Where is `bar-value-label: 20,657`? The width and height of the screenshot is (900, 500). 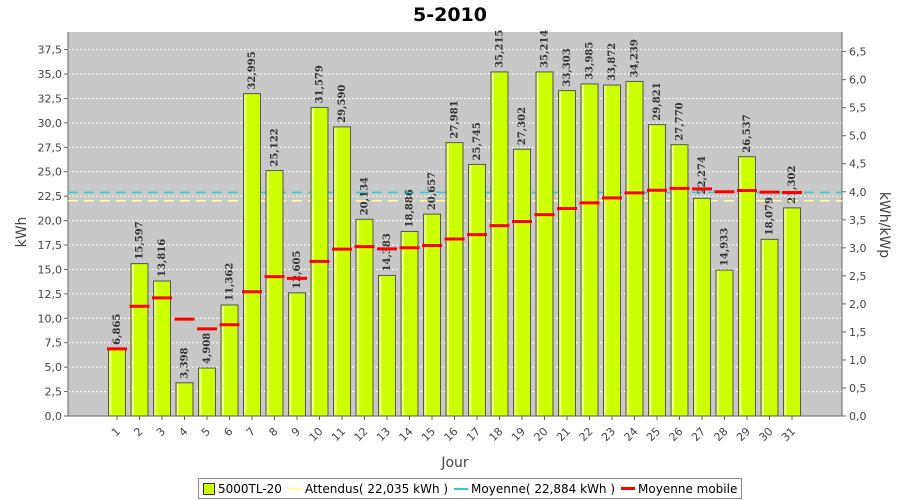 bar-value-label: 20,657 is located at coordinates (432, 191).